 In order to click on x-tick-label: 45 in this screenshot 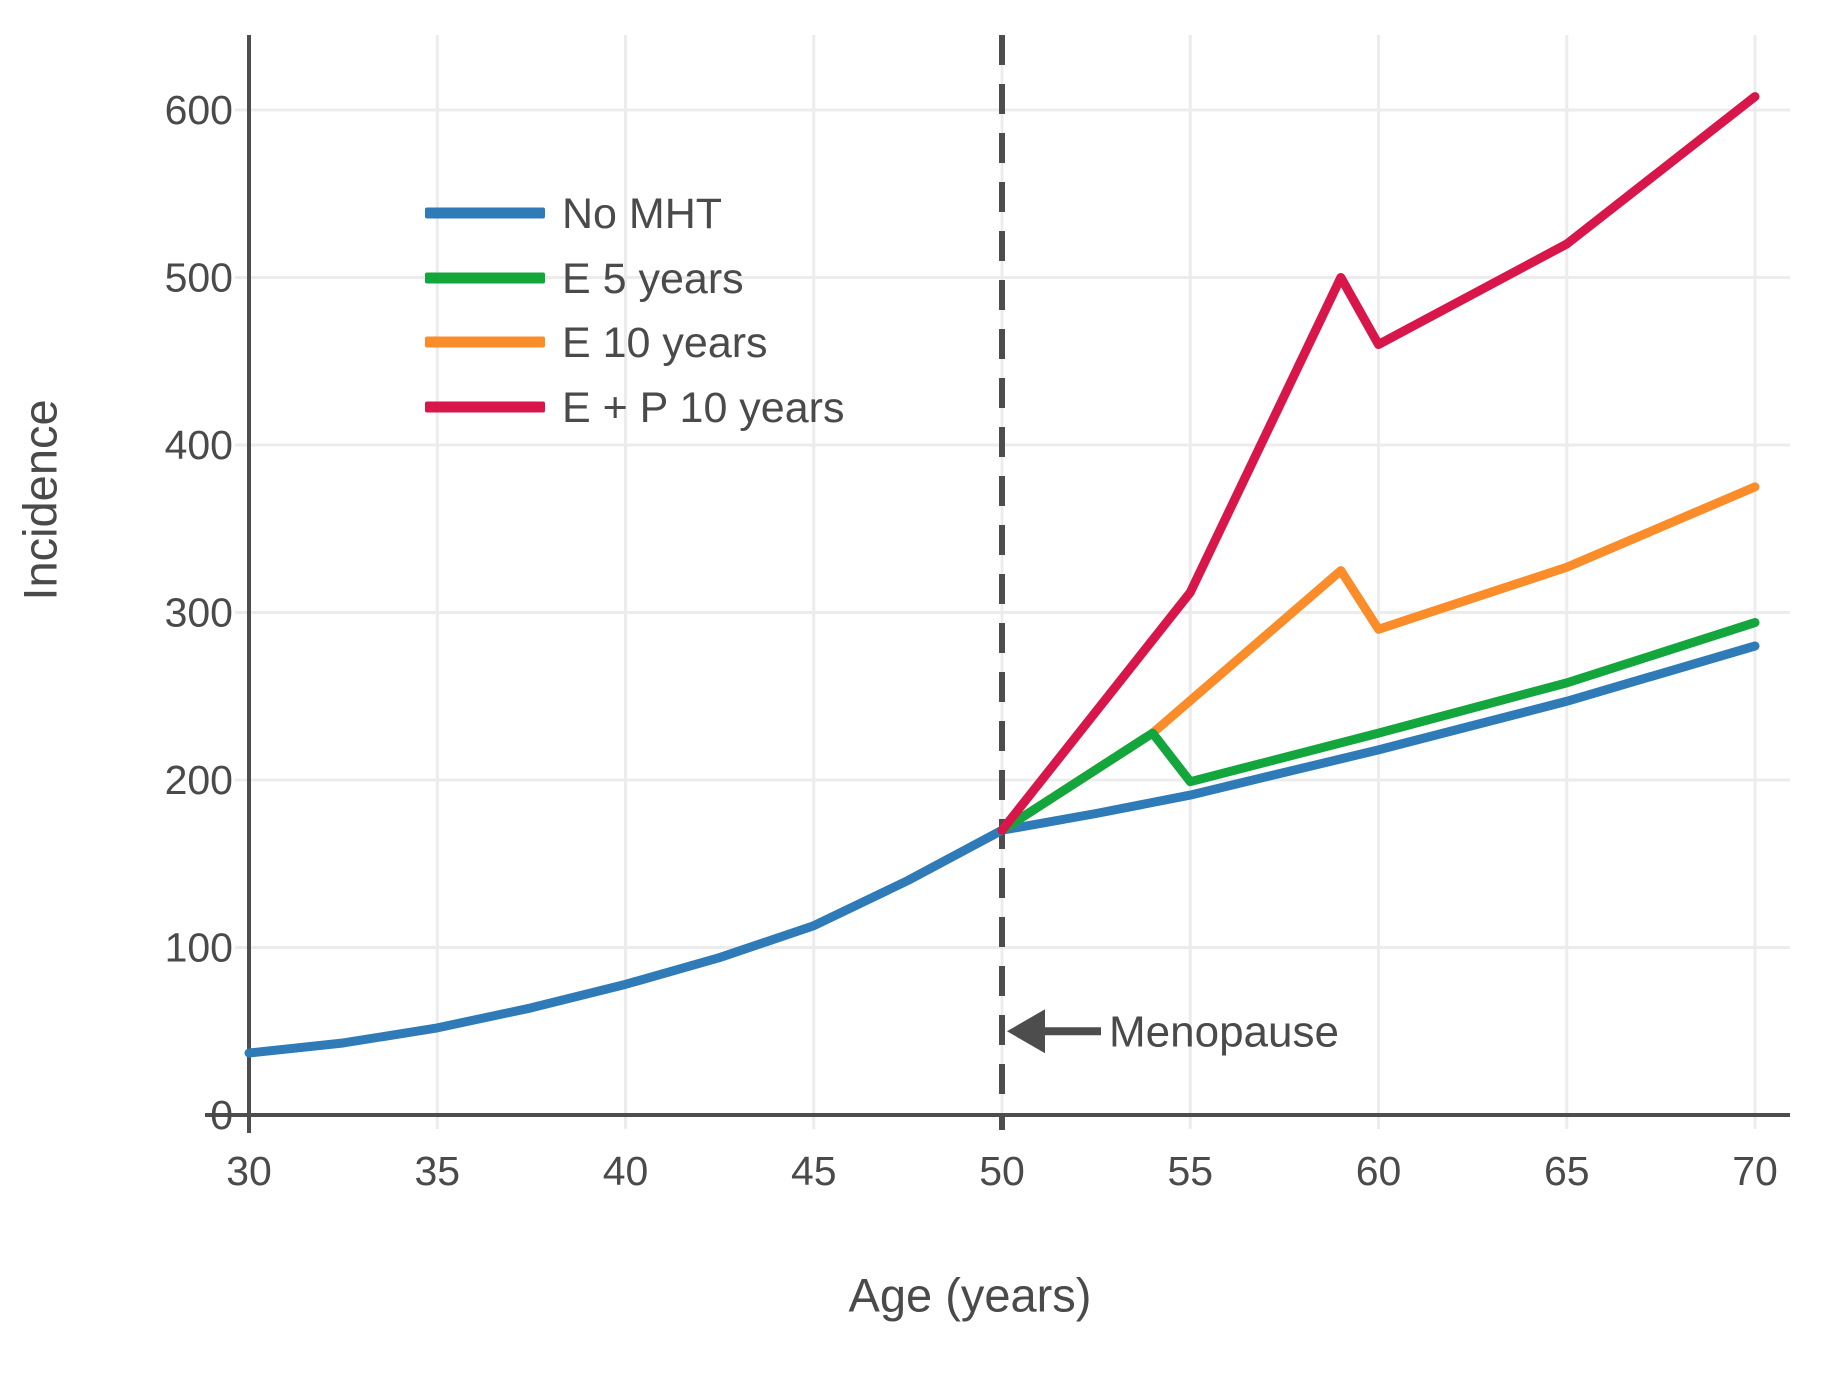, I will do `click(814, 1171)`.